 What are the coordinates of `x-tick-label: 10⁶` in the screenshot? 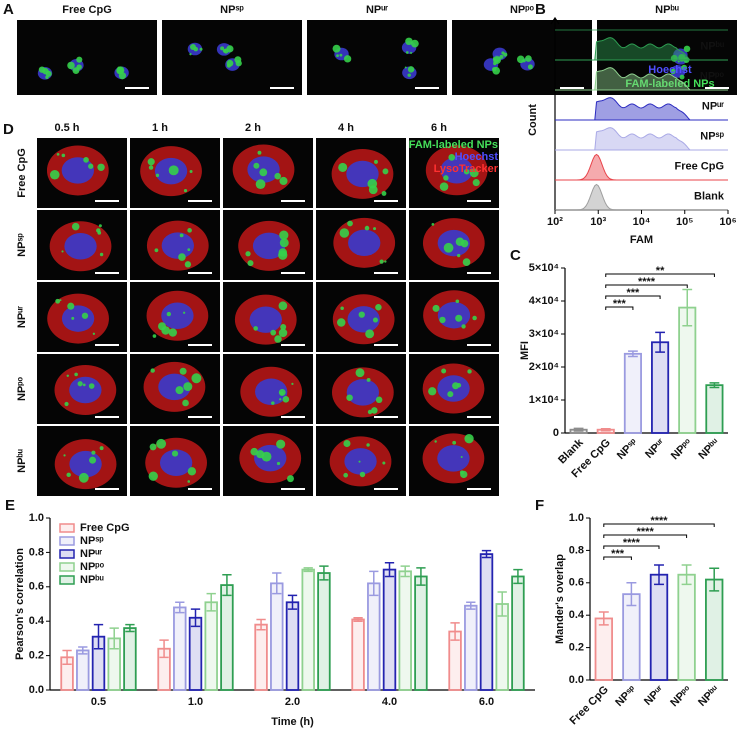 It's located at (727, 222).